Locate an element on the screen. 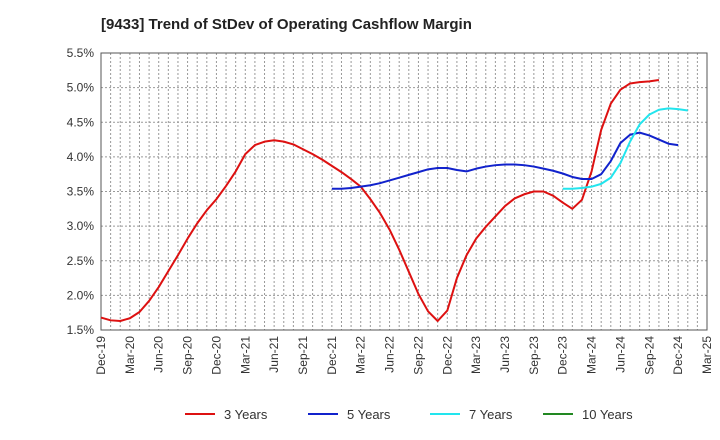  x-tick-label: Dec-24 is located at coordinates (678, 355).